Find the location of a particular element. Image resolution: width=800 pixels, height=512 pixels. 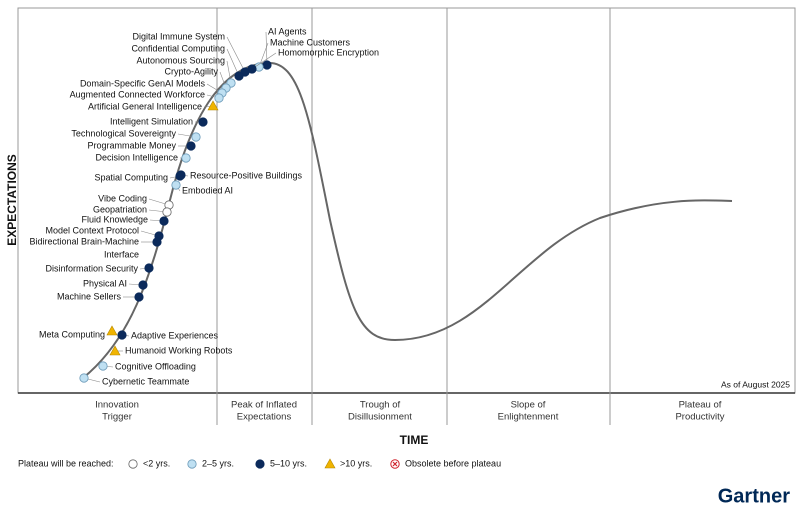

x-axis-title: TIME is located at coordinates (414, 440).